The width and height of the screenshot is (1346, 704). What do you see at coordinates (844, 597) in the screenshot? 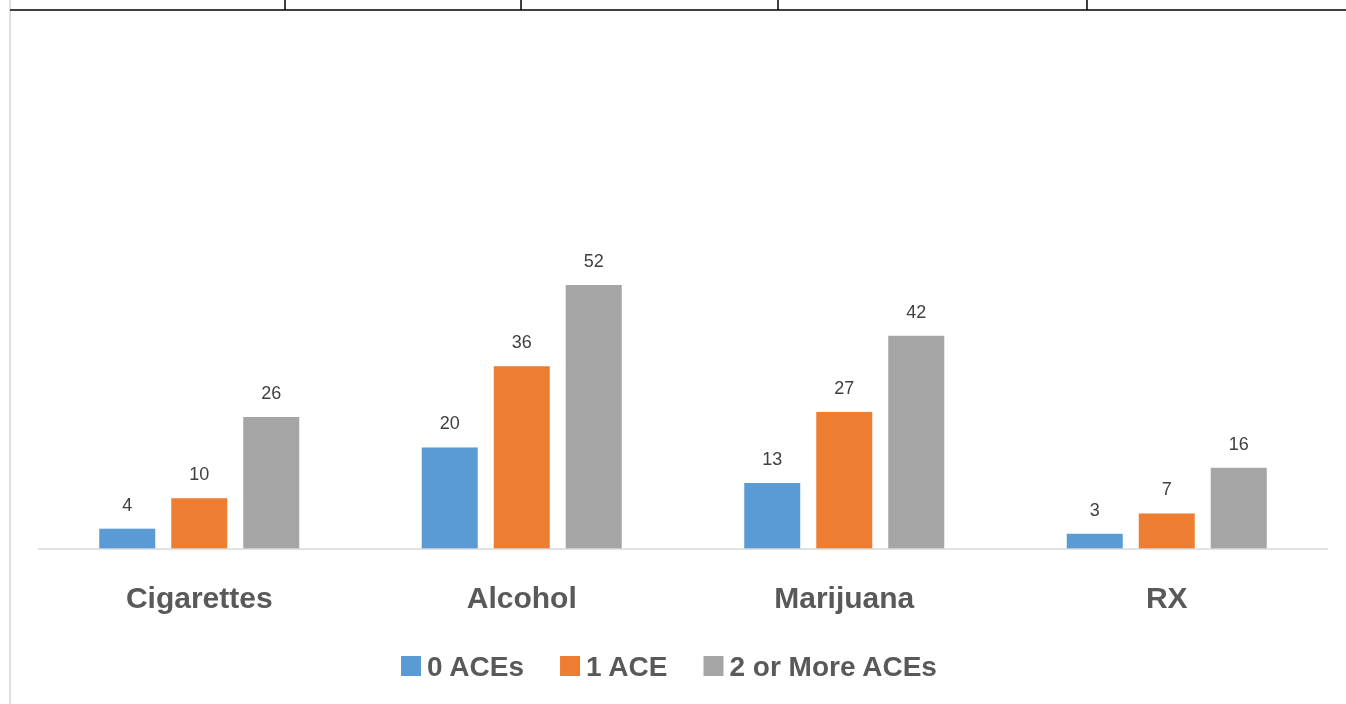
I see `x-tick-label: Marijuana` at bounding box center [844, 597].